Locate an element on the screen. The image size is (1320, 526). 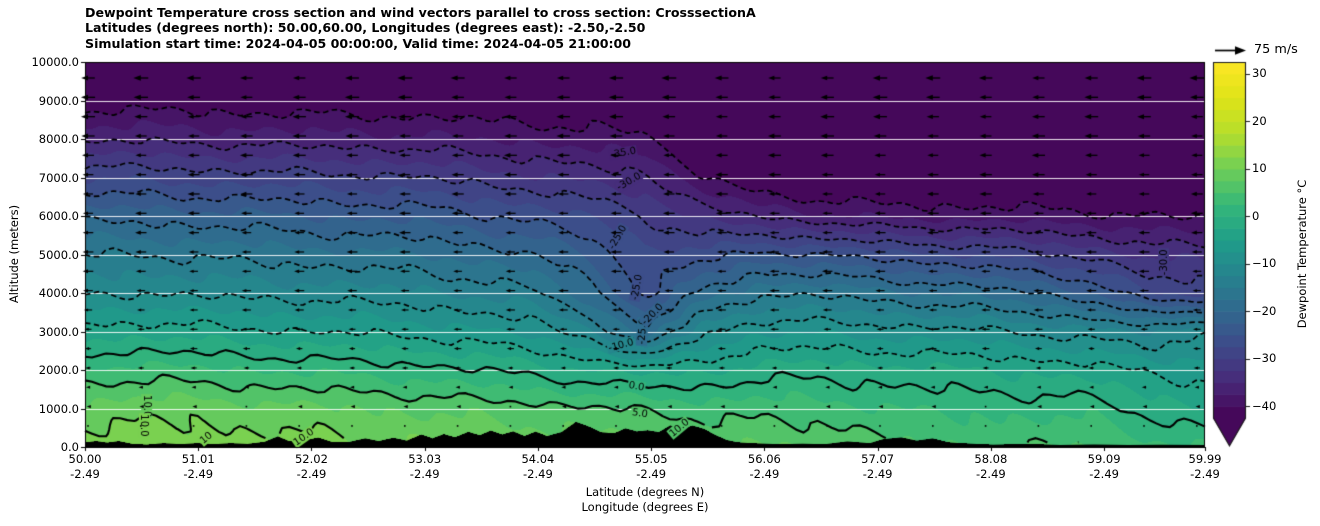
colorbar-tick-label: 10 is located at coordinates (1259, 168).